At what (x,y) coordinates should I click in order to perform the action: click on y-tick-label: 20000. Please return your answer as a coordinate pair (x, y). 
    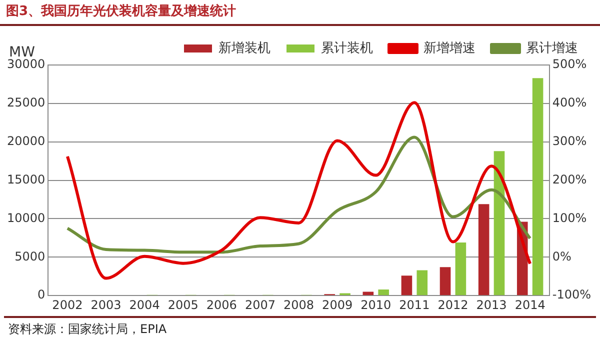
    Looking at the image, I should click on (26, 141).